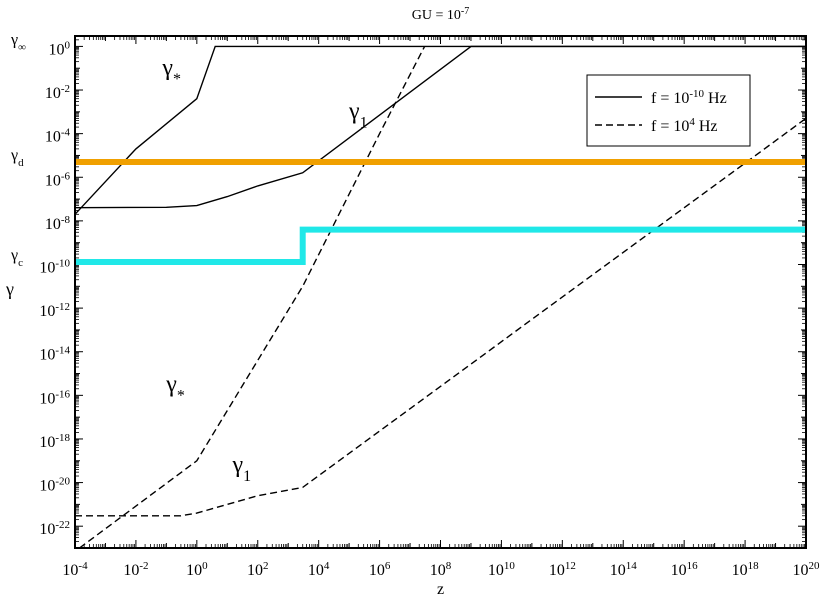 This screenshot has width=827, height=597. Describe the element at coordinates (9, 289) in the screenshot. I see `y-axis-label: γ` at that location.